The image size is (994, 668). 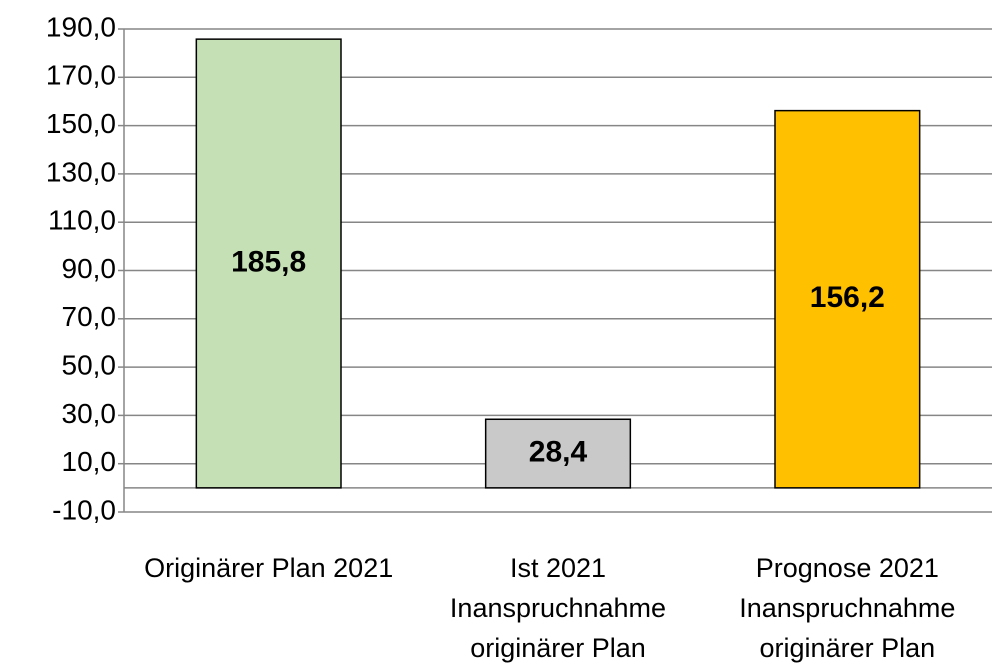 What do you see at coordinates (269, 568) in the screenshot?
I see `x-tick-label: Originärer Plan 2021` at bounding box center [269, 568].